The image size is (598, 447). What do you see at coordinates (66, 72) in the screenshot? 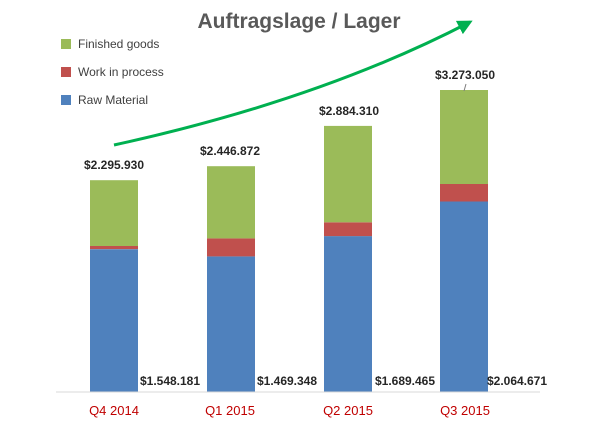
I see `legend-swatch-work-in-process` at bounding box center [66, 72].